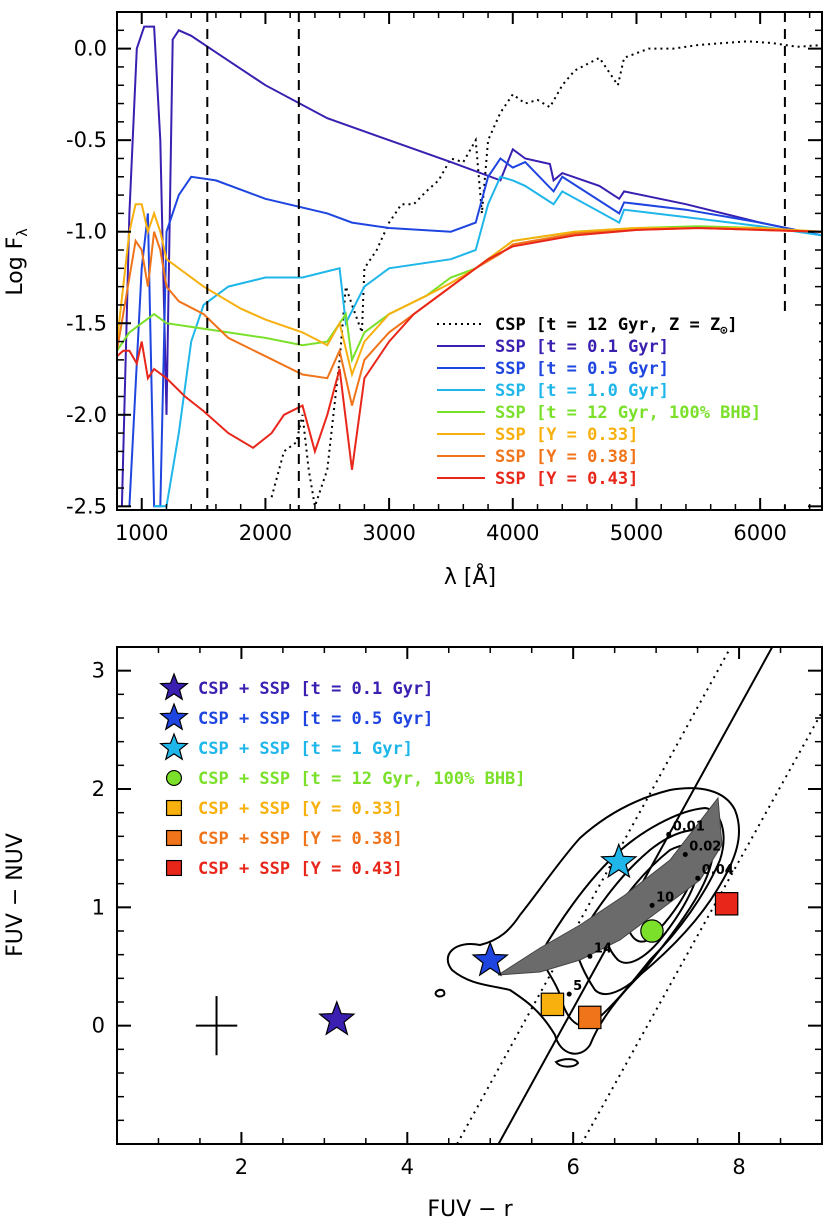  Describe the element at coordinates (512, 533) in the screenshot. I see `x-tick-label: 4000` at that location.